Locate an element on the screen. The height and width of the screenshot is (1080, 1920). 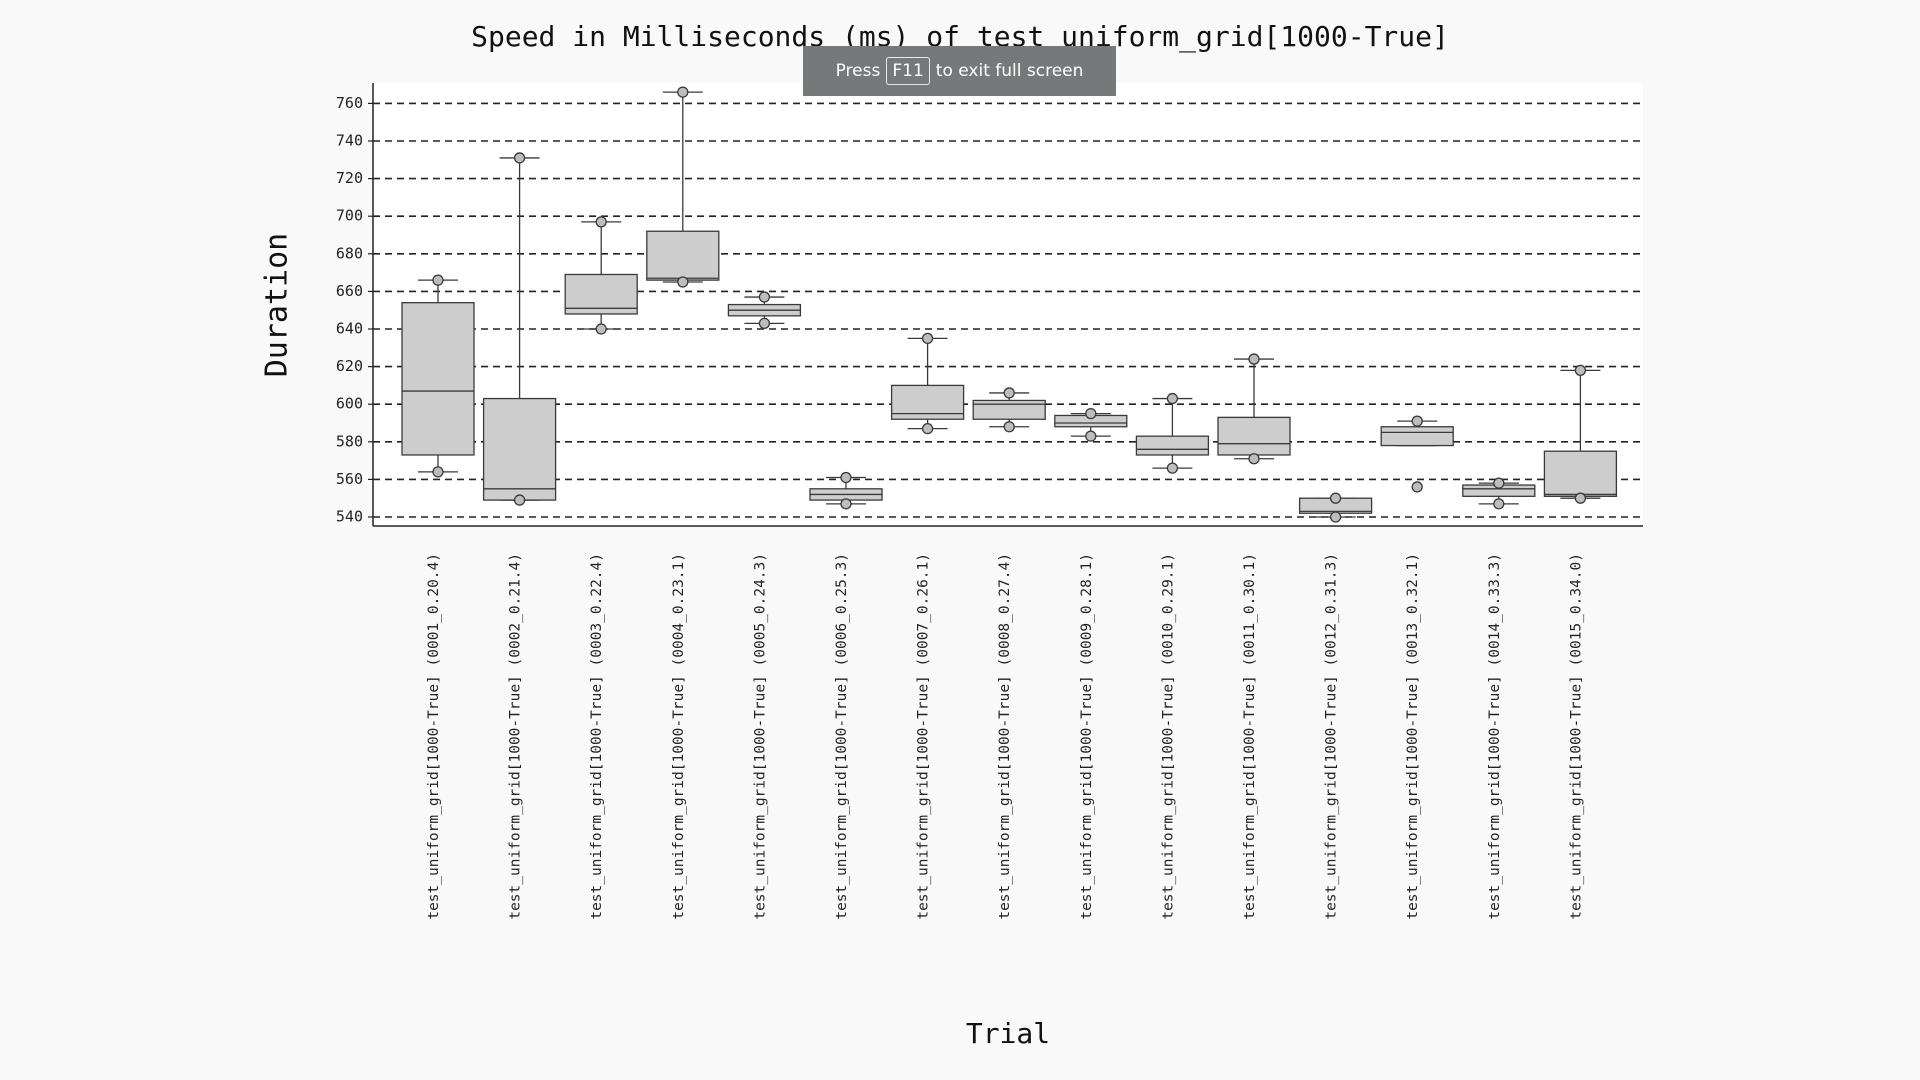
y-tick-label: 620 is located at coordinates (349, 366).